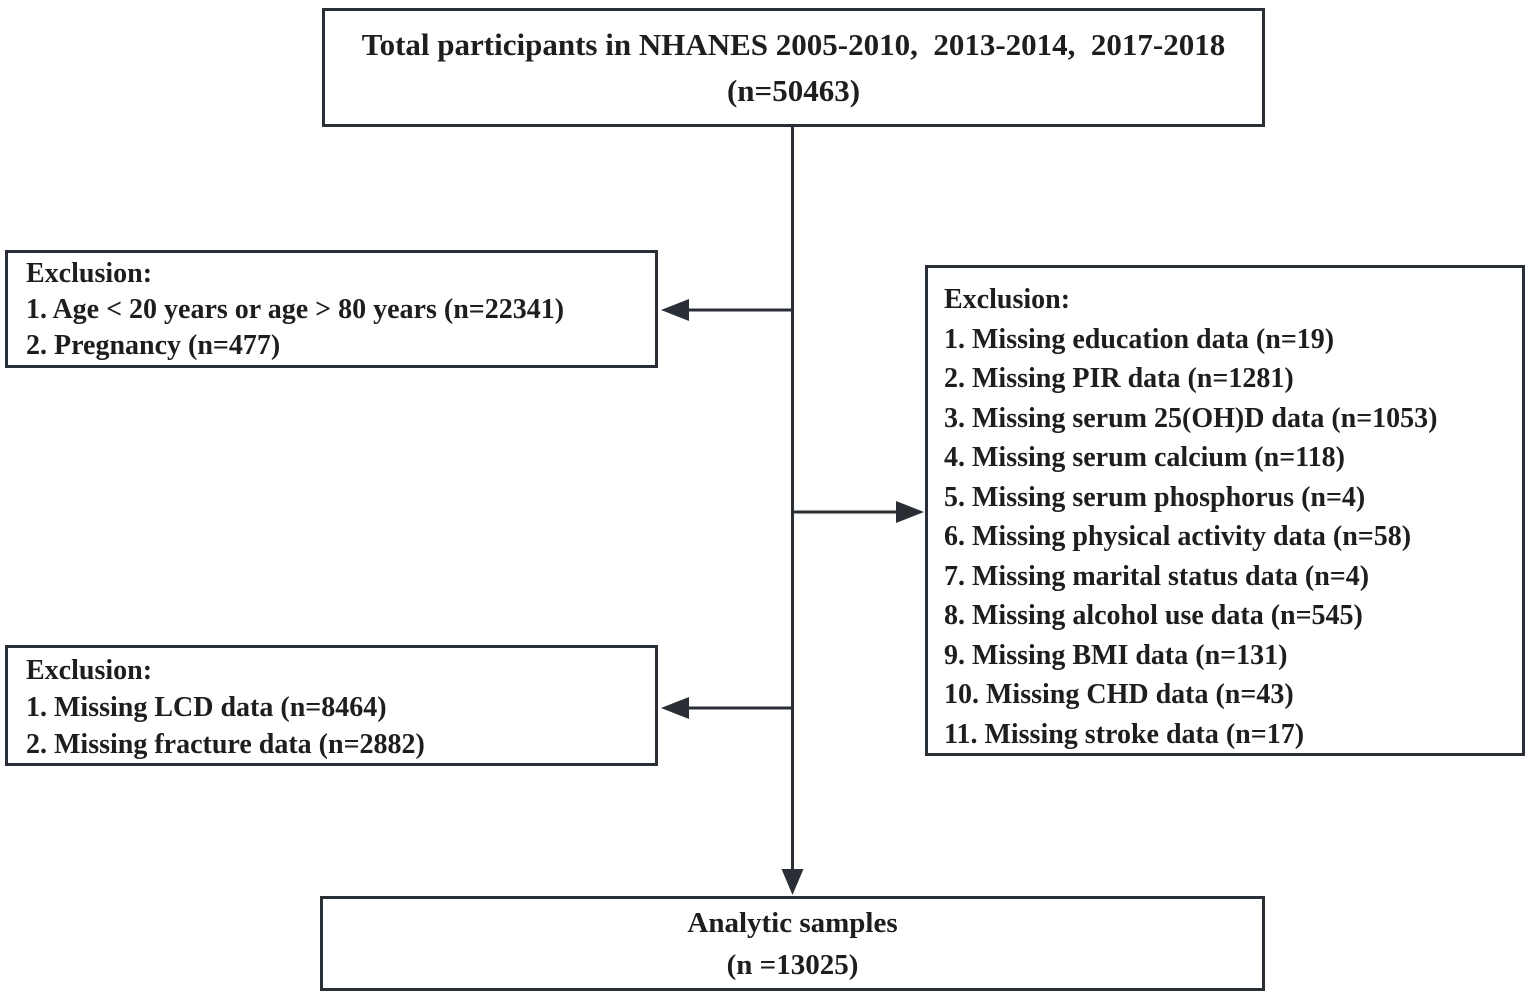 This screenshot has width=1535, height=1001. I want to click on exclusion-item: 2. Pregnancy (n=477), so click(153, 345).